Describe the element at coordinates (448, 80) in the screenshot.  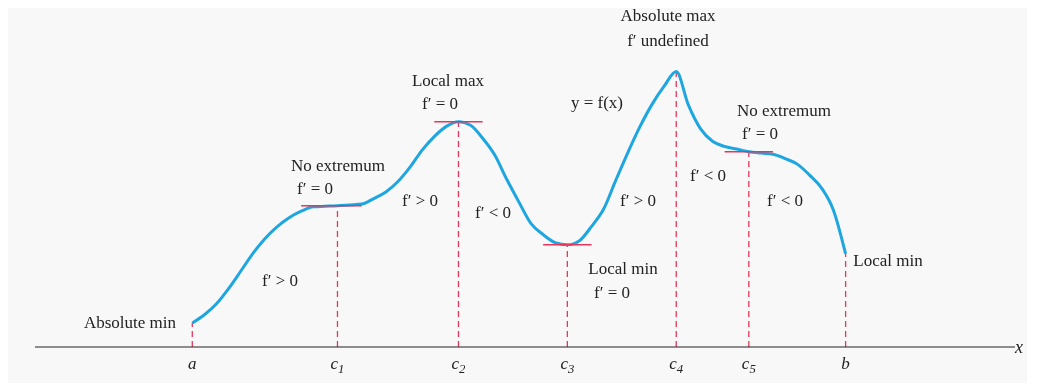
I see `annotation: Local max` at that location.